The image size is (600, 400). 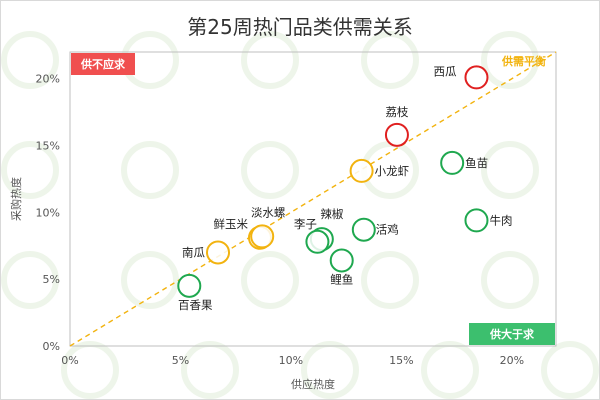 I want to click on shortage-badge: 供不应求, so click(x=103, y=64).